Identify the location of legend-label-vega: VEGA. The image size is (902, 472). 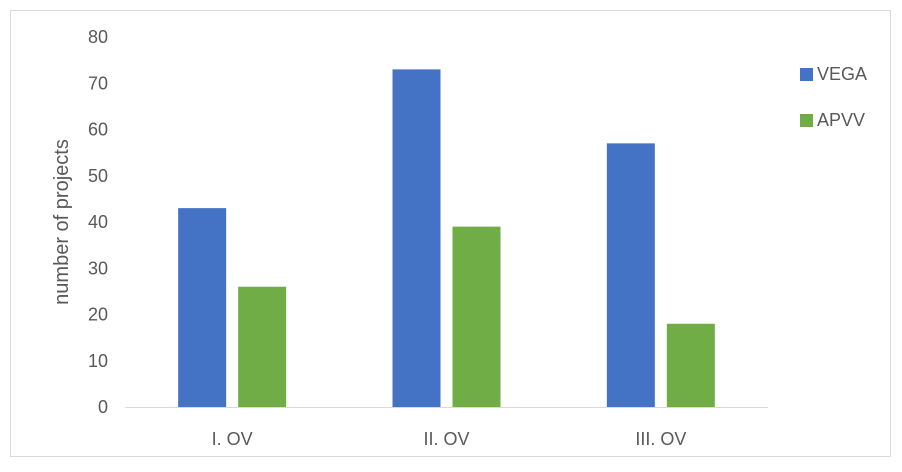
(842, 74).